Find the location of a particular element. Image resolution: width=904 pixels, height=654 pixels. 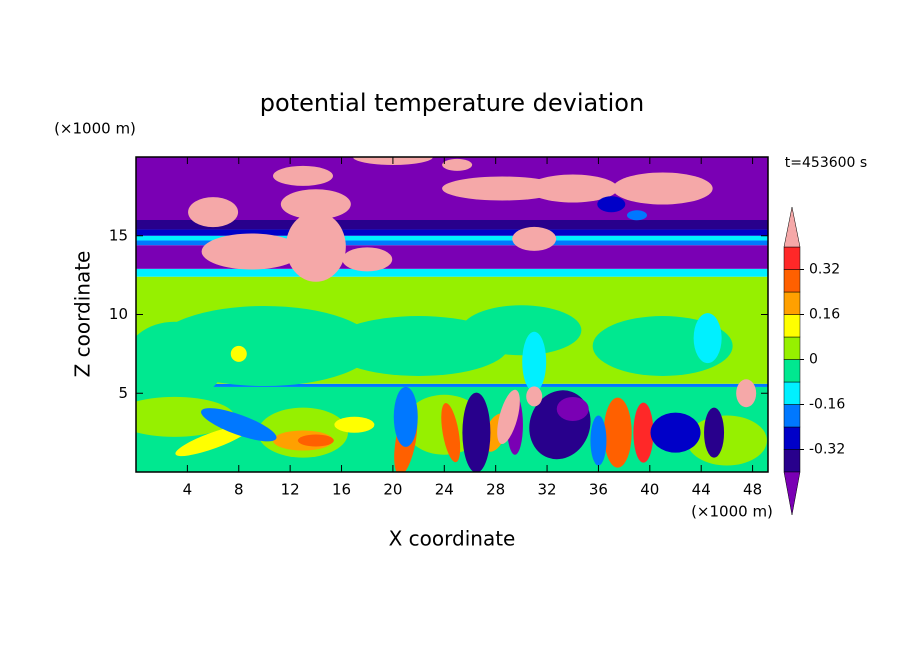

x-tick-label: 44 is located at coordinates (701, 490).